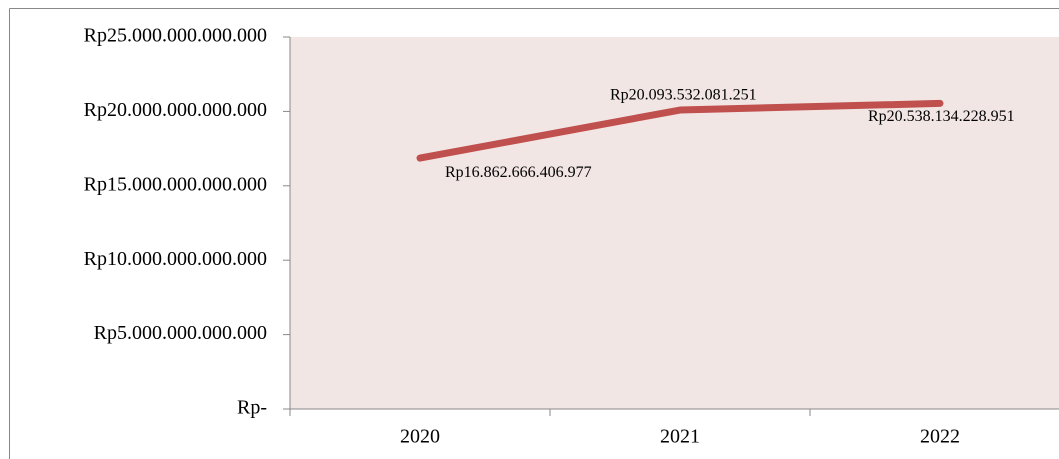  I want to click on value-label: Rp20.538.134.228.951, so click(941, 116).